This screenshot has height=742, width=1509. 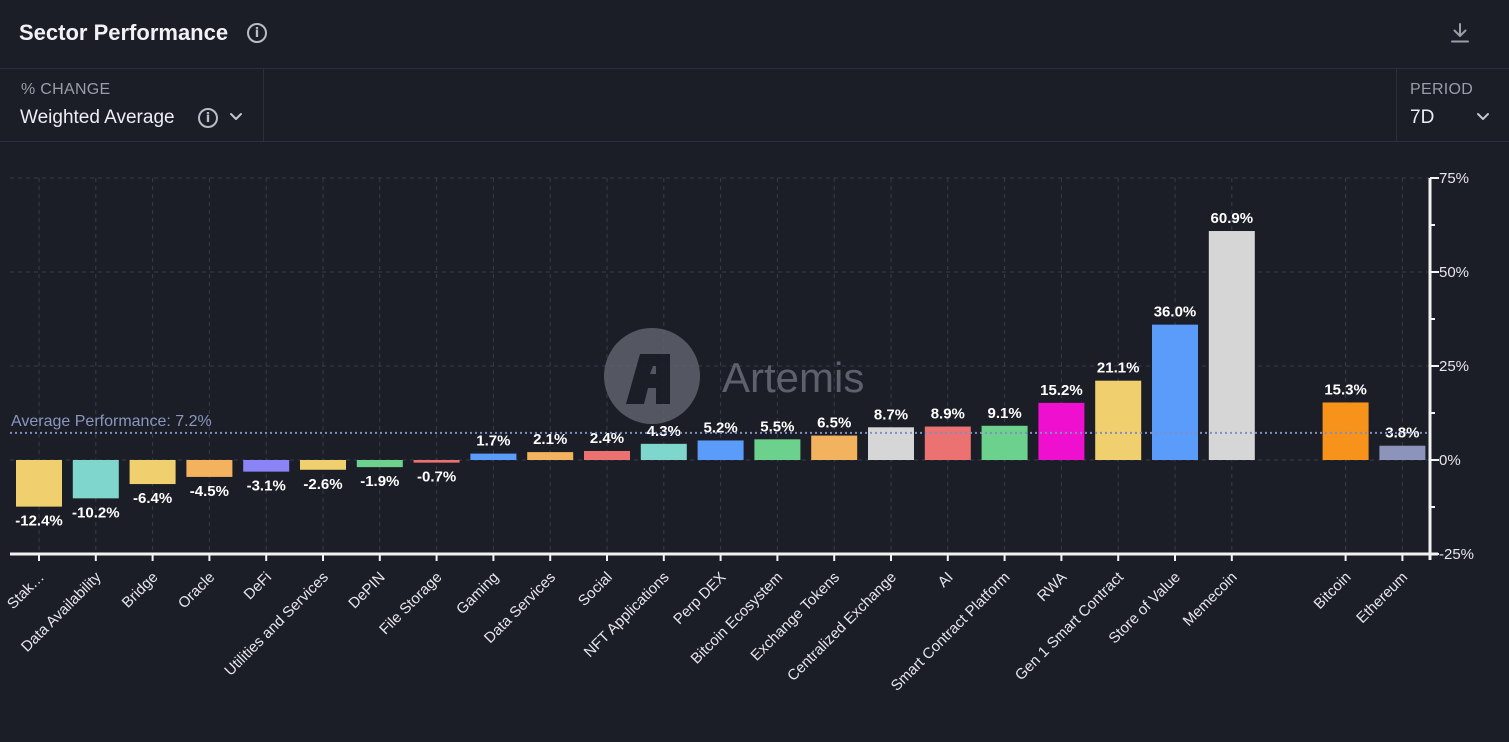 I want to click on bar-value-label: 2.1%, so click(x=550, y=439).